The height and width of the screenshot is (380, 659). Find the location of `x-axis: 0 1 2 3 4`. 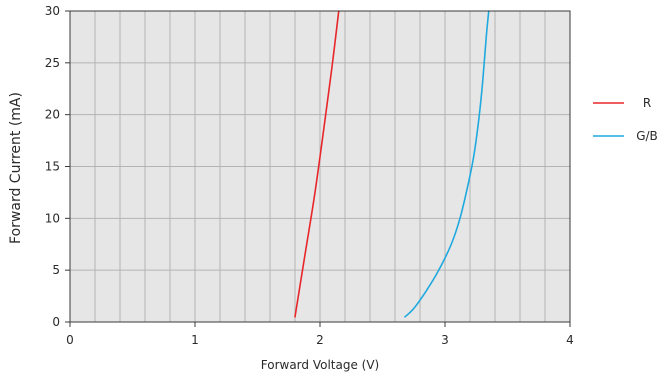

x-axis: 0 1 2 3 4 is located at coordinates (320, 334).